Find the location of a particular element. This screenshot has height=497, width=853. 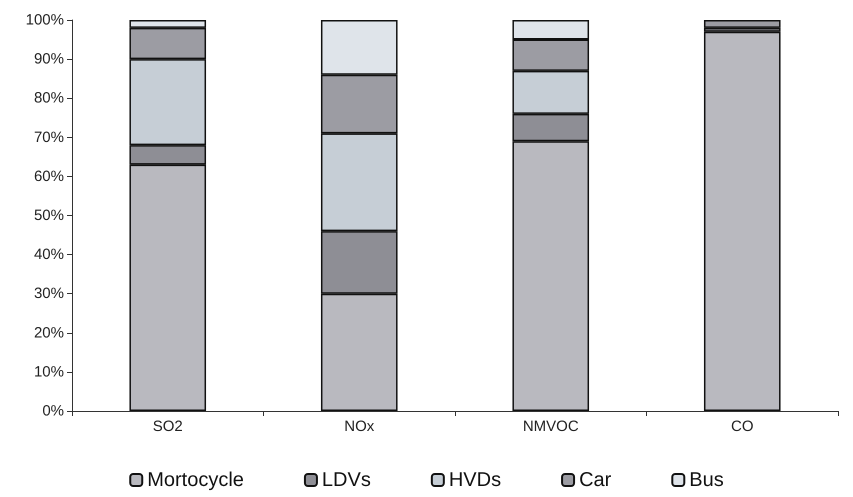

y-tick-label: 60% is located at coordinates (49, 176).